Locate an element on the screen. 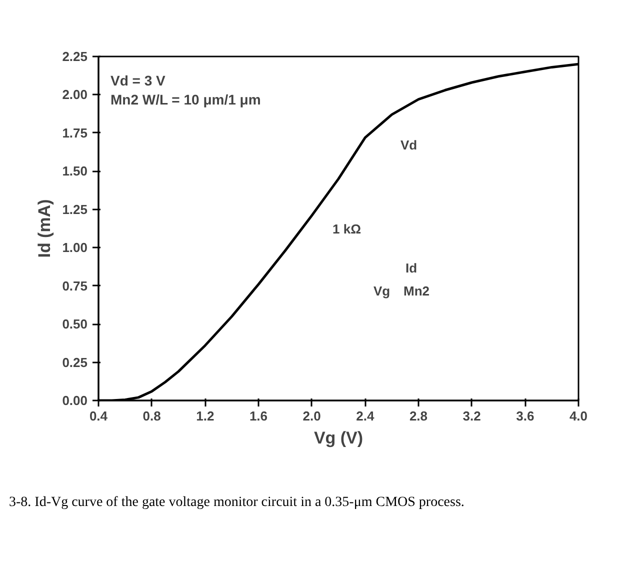 This screenshot has width=629, height=584. y-tick-label: 2.00 is located at coordinates (75, 94).